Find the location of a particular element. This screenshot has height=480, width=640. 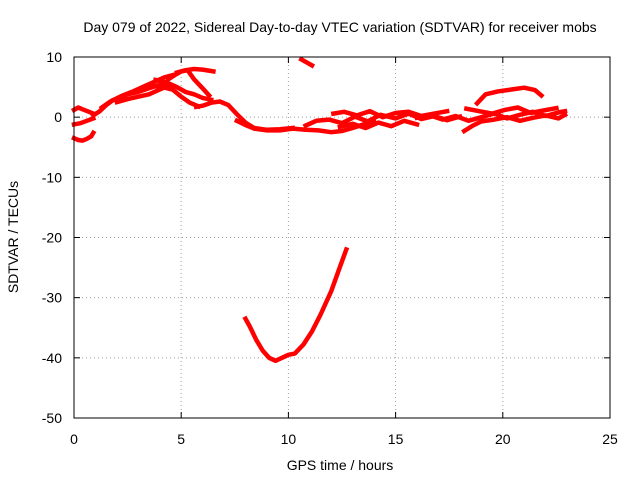

x-tick-label: 5 is located at coordinates (181, 439).